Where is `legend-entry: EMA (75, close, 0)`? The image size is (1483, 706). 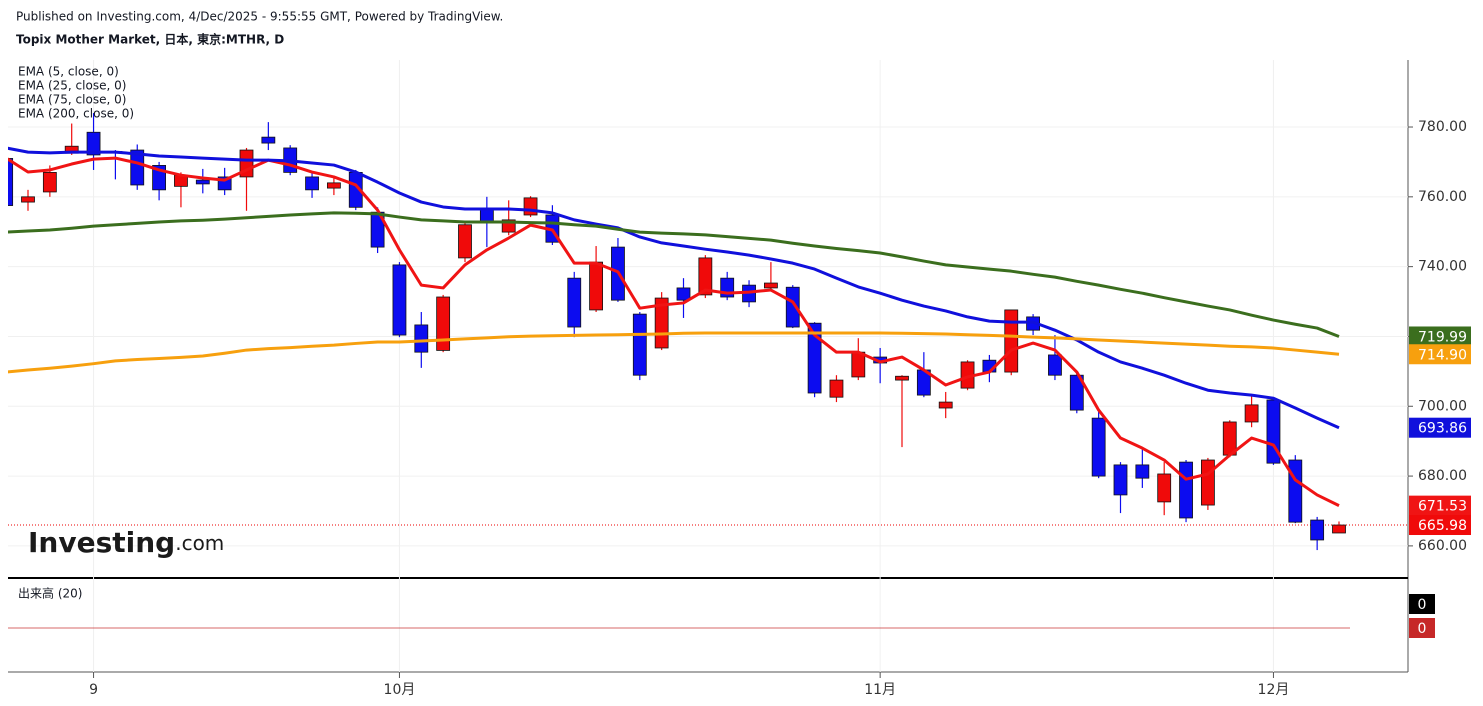 legend-entry: EMA (75, close, 0) is located at coordinates (72, 100).